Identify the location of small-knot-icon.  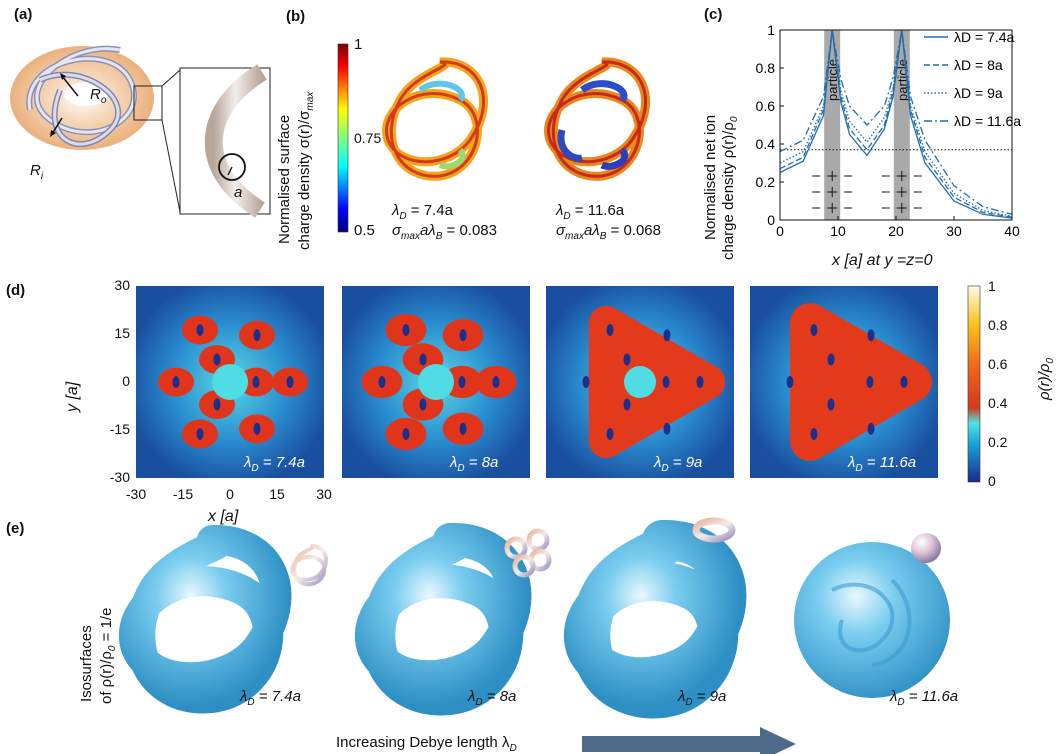
(309, 565).